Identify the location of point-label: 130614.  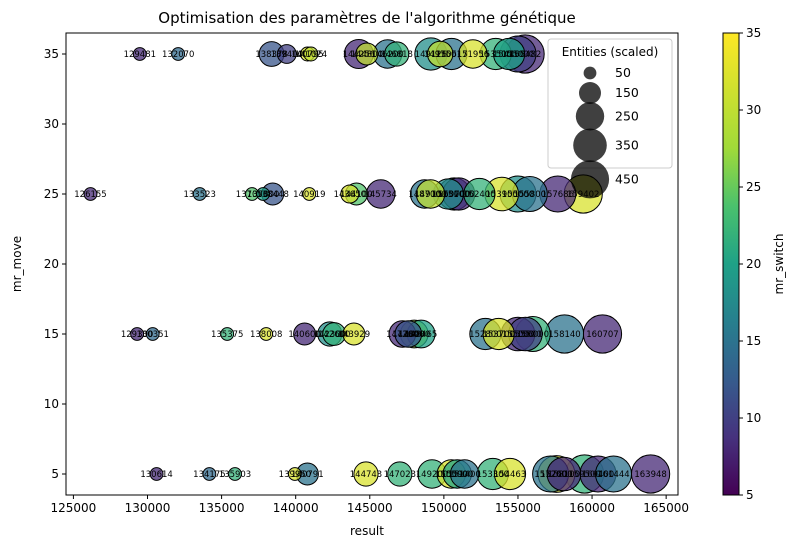
(156, 475).